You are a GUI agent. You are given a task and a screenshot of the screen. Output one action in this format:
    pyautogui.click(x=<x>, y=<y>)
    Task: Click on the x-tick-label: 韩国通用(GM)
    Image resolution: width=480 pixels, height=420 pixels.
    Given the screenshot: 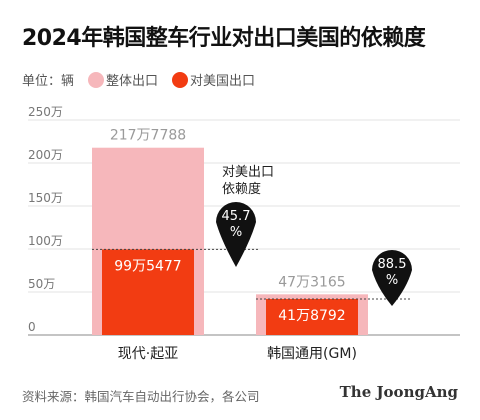 What is the action you would take?
    pyautogui.click(x=312, y=354)
    